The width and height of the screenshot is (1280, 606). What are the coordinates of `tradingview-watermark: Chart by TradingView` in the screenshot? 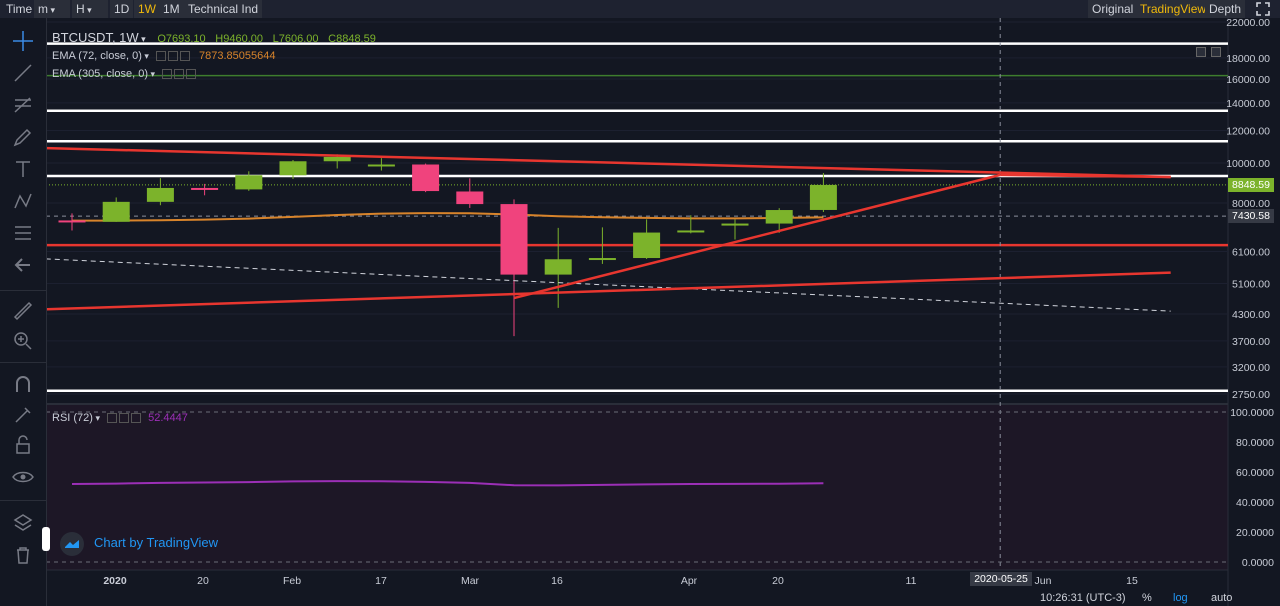 It's located at (139, 543).